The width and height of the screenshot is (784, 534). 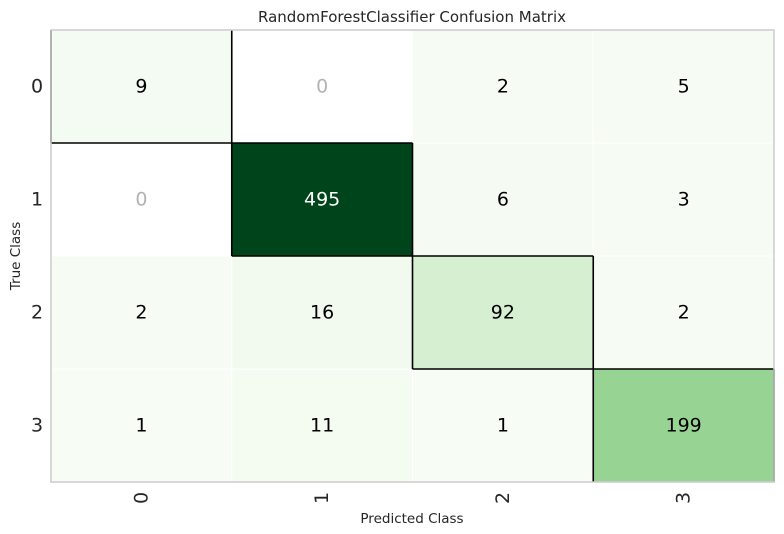 I want to click on x-axis-label: Predicted Class, so click(x=411, y=519).